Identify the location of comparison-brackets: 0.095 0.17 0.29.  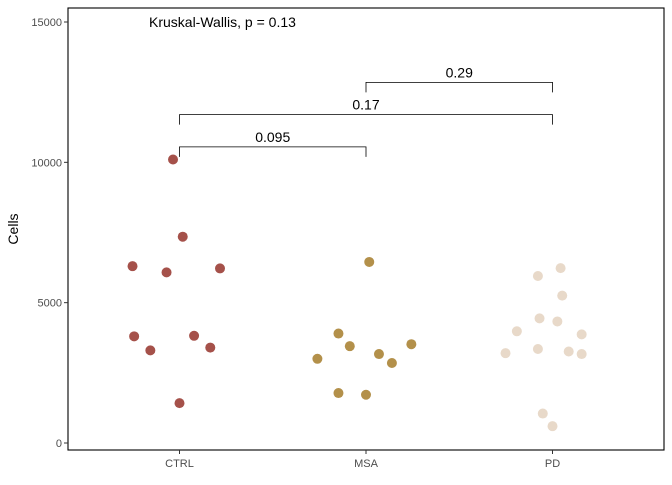
(366, 110).